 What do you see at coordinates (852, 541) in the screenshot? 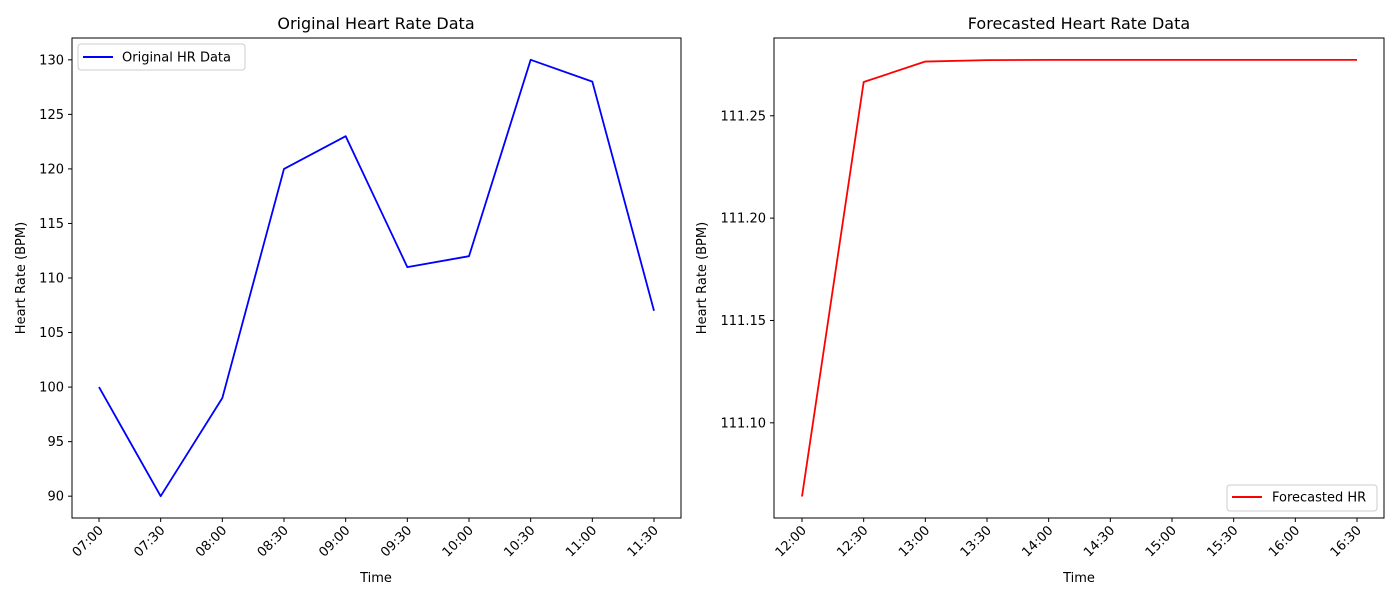
I see `x-tick-label: 12:30` at bounding box center [852, 541].